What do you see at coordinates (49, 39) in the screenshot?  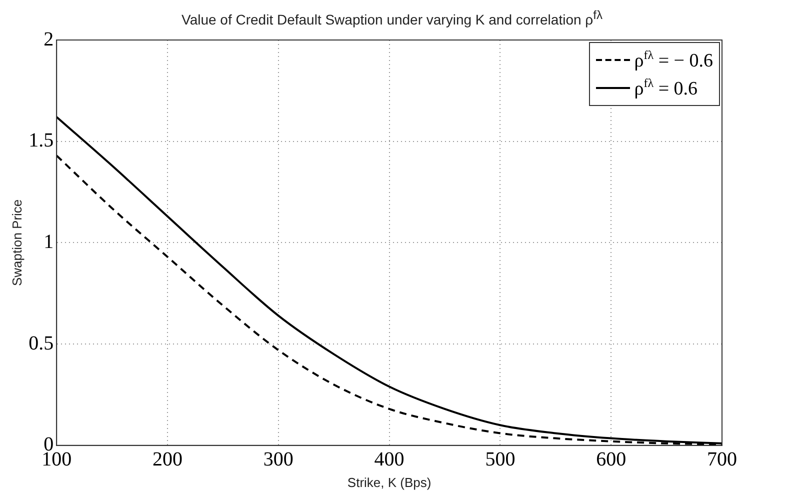 I see `y-tick-label: 2` at bounding box center [49, 39].